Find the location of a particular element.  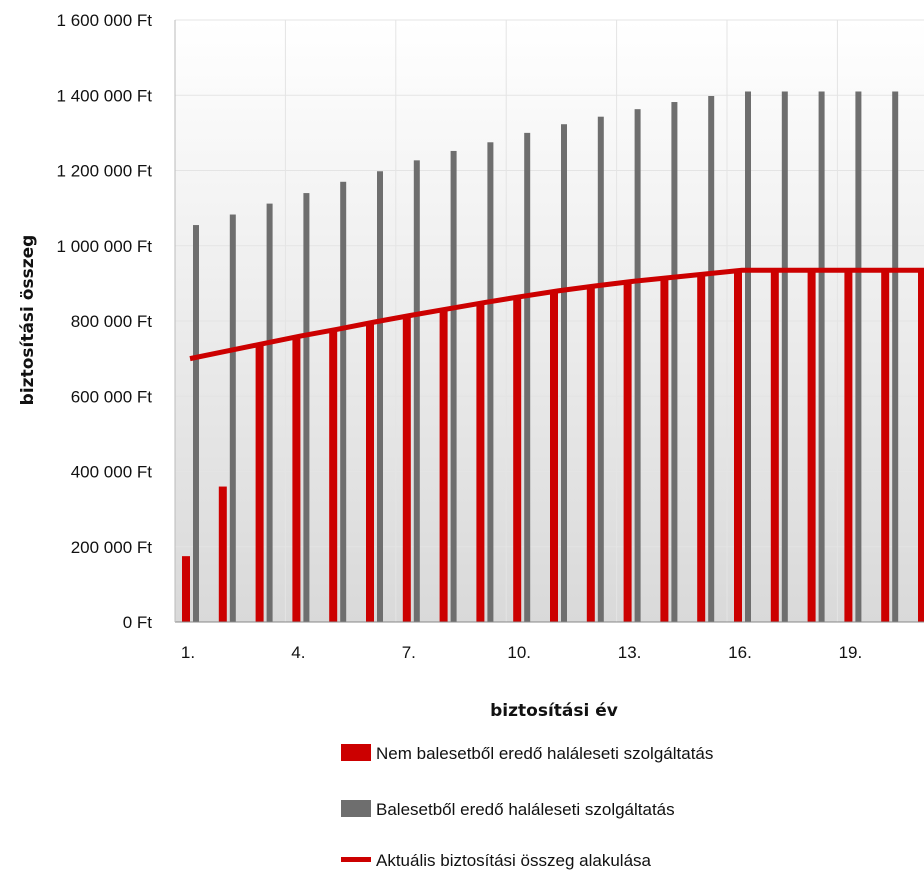

y-tick-label: 600 000 Ft is located at coordinates (112, 396).